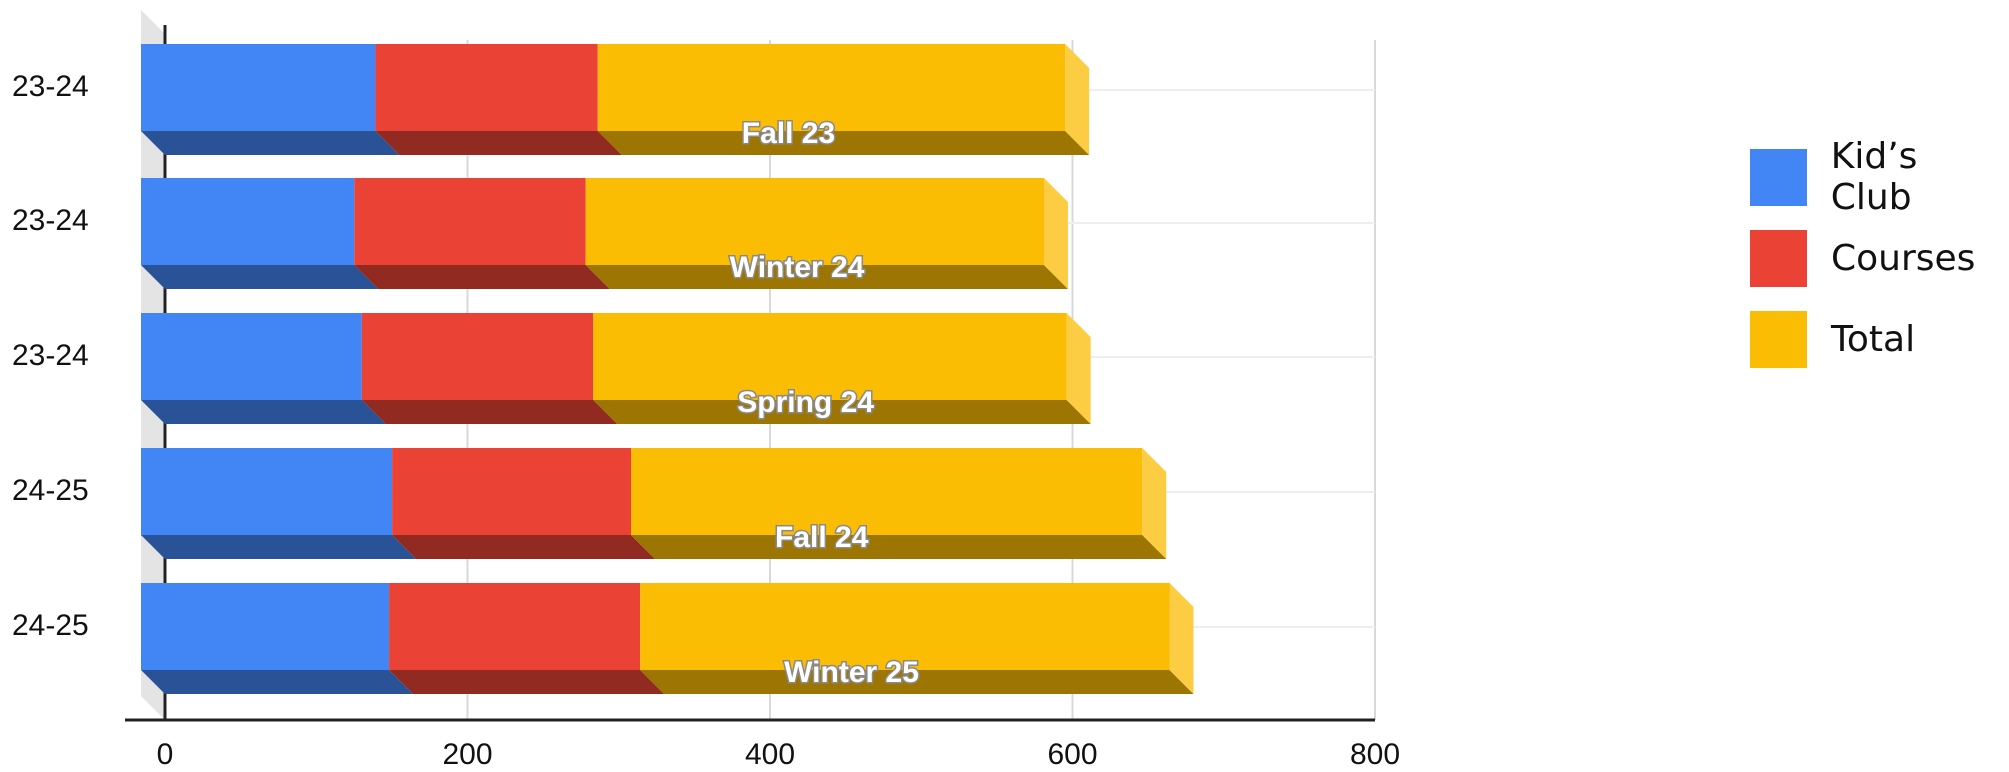 The width and height of the screenshot is (2009, 772). What do you see at coordinates (1072, 754) in the screenshot?
I see `x-tick-label: 600` at bounding box center [1072, 754].